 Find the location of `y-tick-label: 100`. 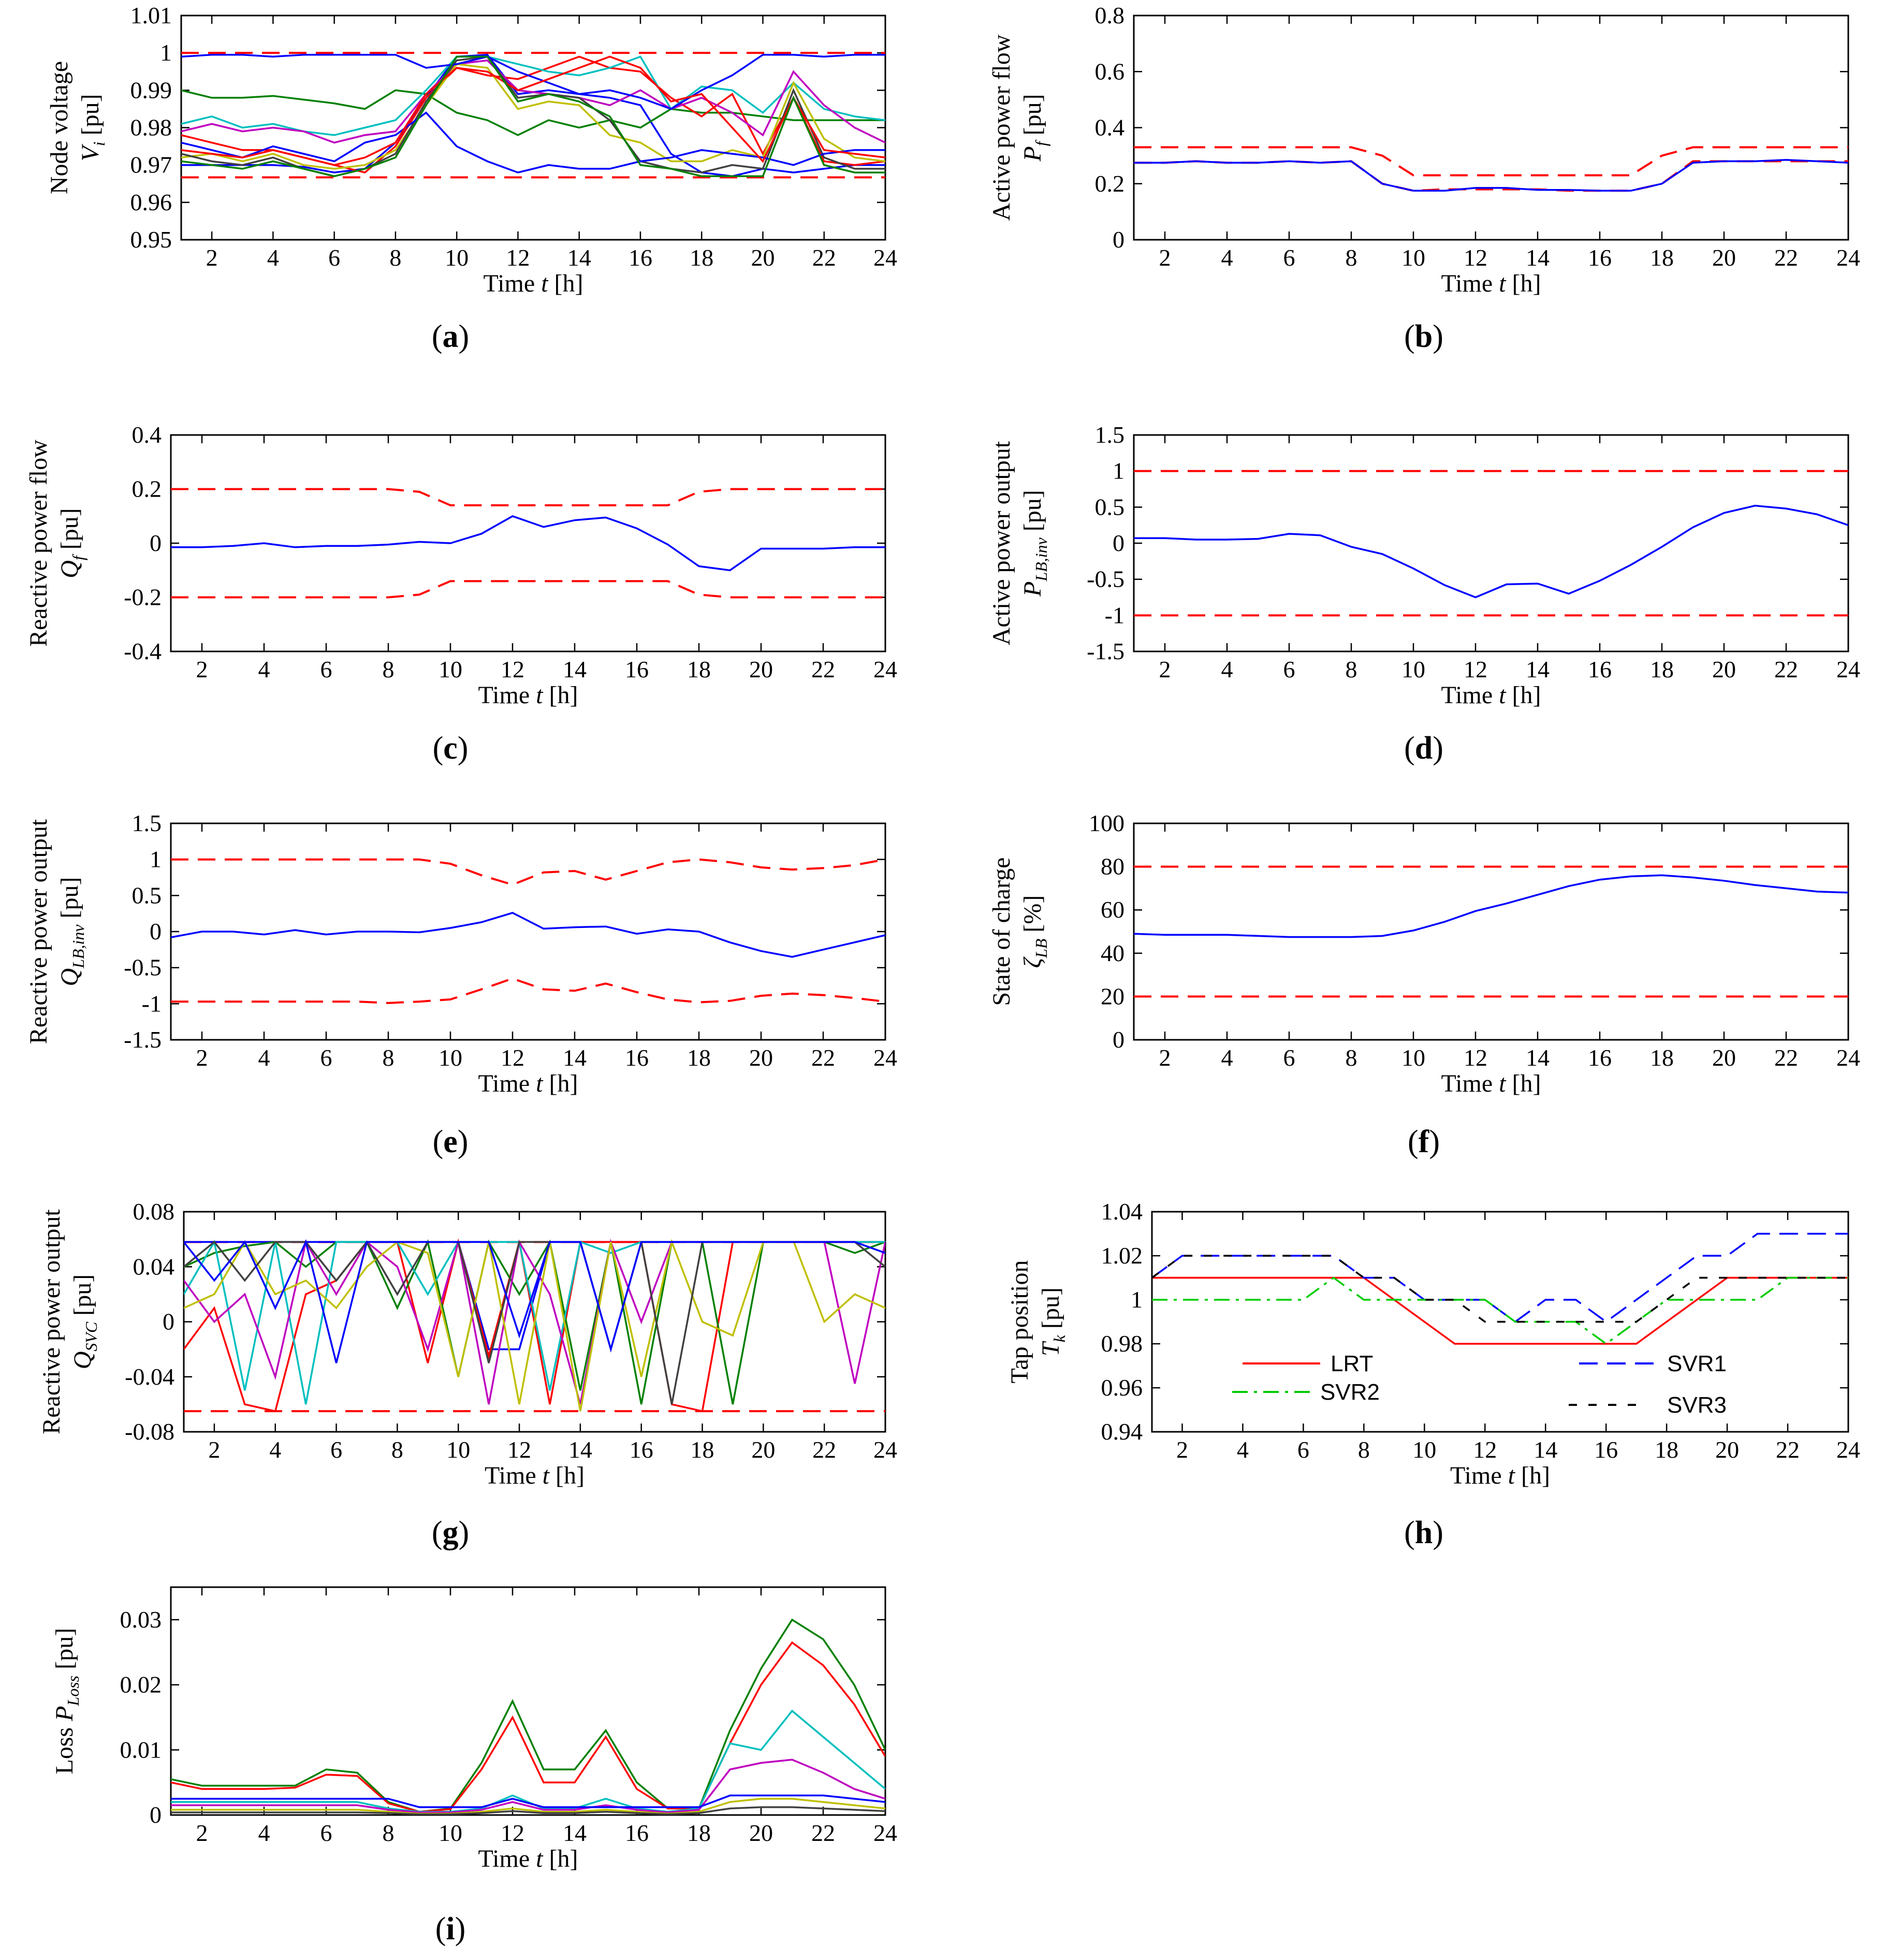

y-tick-label: 100 is located at coordinates (1107, 823).